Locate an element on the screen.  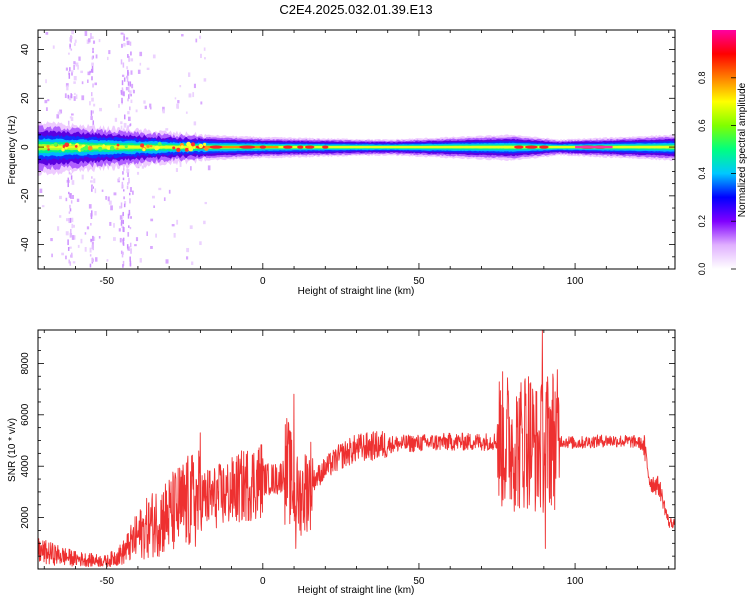
spectrogram-ytick-label: 40 is located at coordinates (25, 50).